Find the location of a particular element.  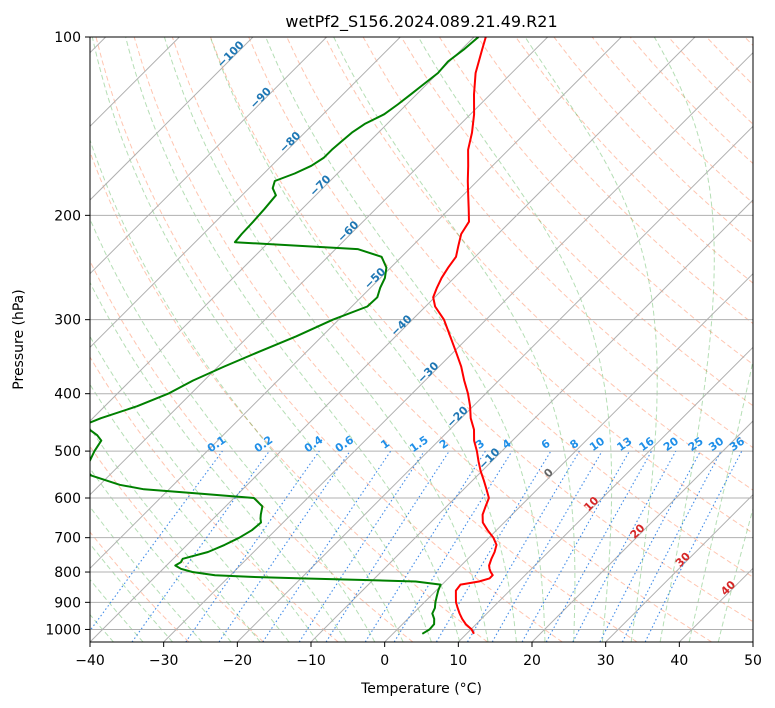

dry-adiabat-label: −100 is located at coordinates (231, 54).